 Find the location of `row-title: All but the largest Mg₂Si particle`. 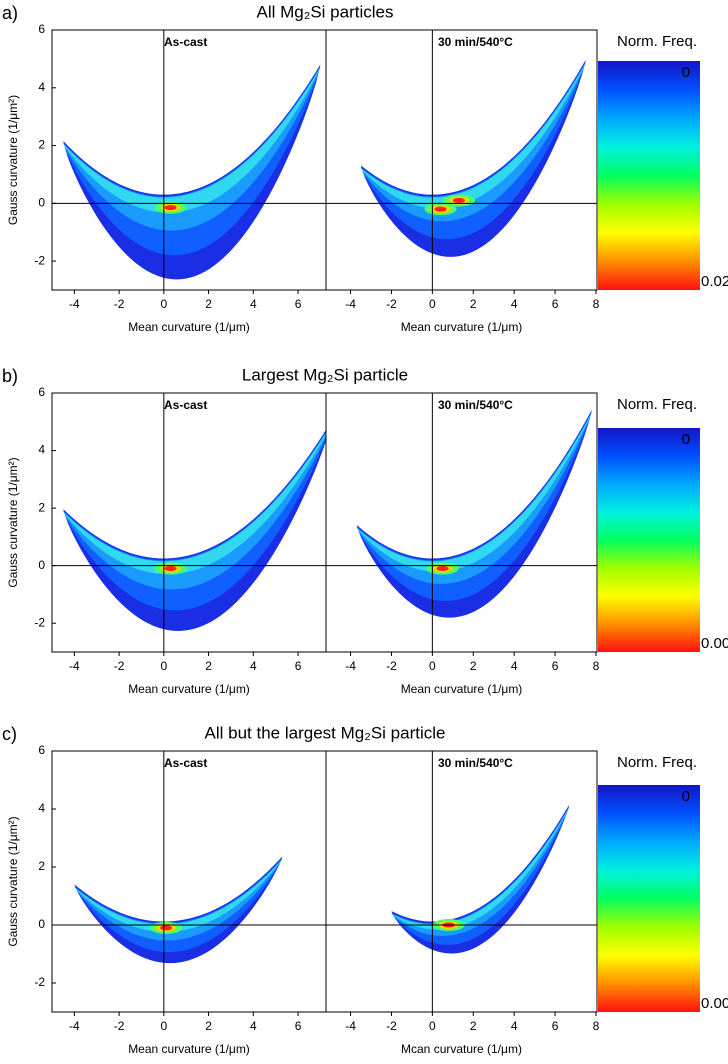

row-title: All but the largest Mg₂Si particle is located at coordinates (325, 732).